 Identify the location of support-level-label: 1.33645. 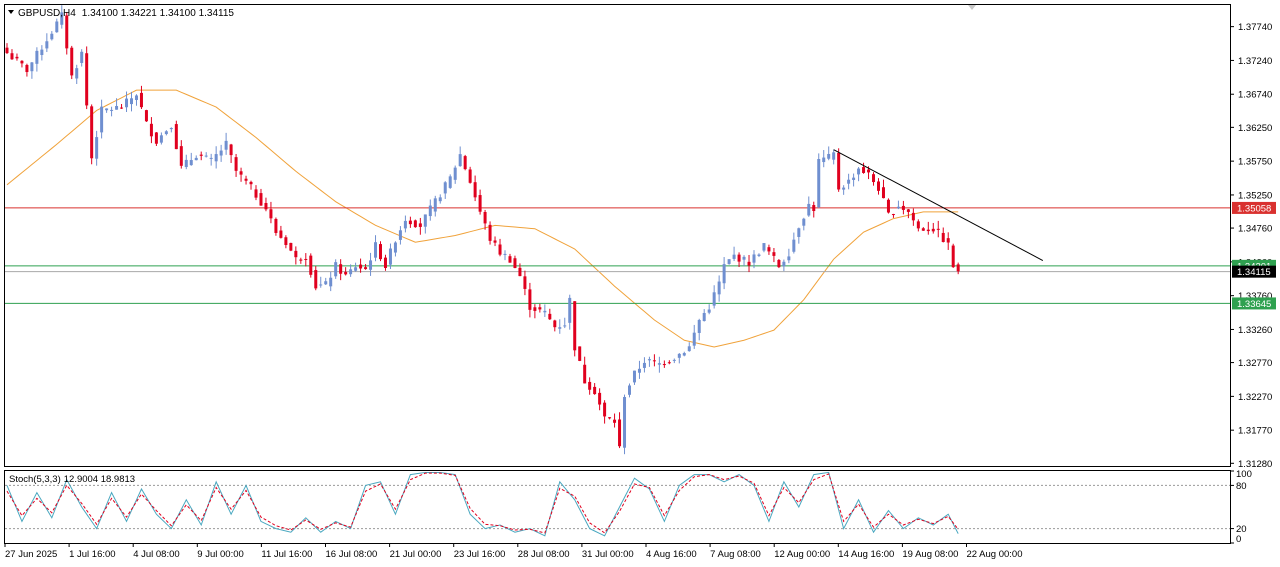
(1254, 304).